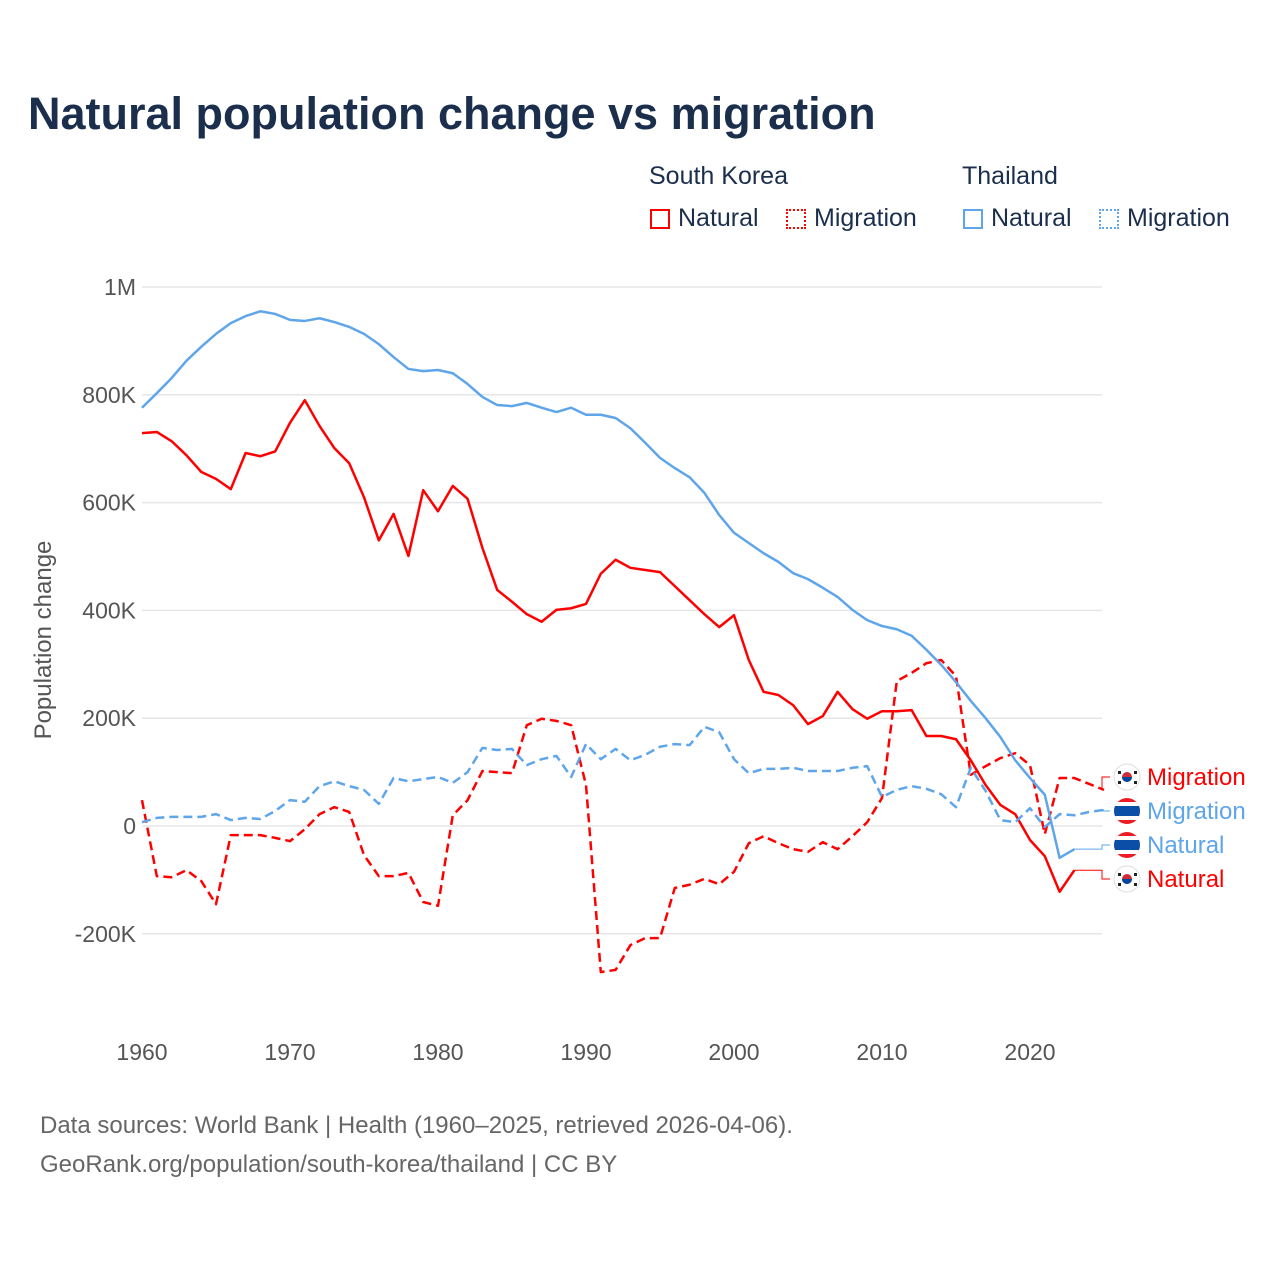 This screenshot has height=1280, width=1280. I want to click on chart-title: Natural population change vs migration, so click(452, 113).